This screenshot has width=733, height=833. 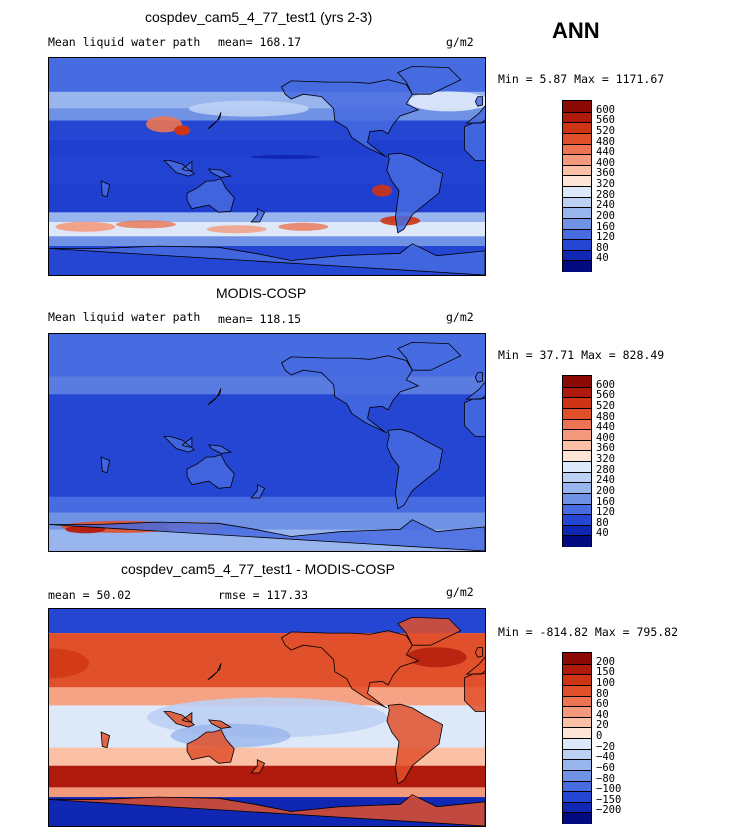 I want to click on colorbar-level-label: −150, so click(x=609, y=799).